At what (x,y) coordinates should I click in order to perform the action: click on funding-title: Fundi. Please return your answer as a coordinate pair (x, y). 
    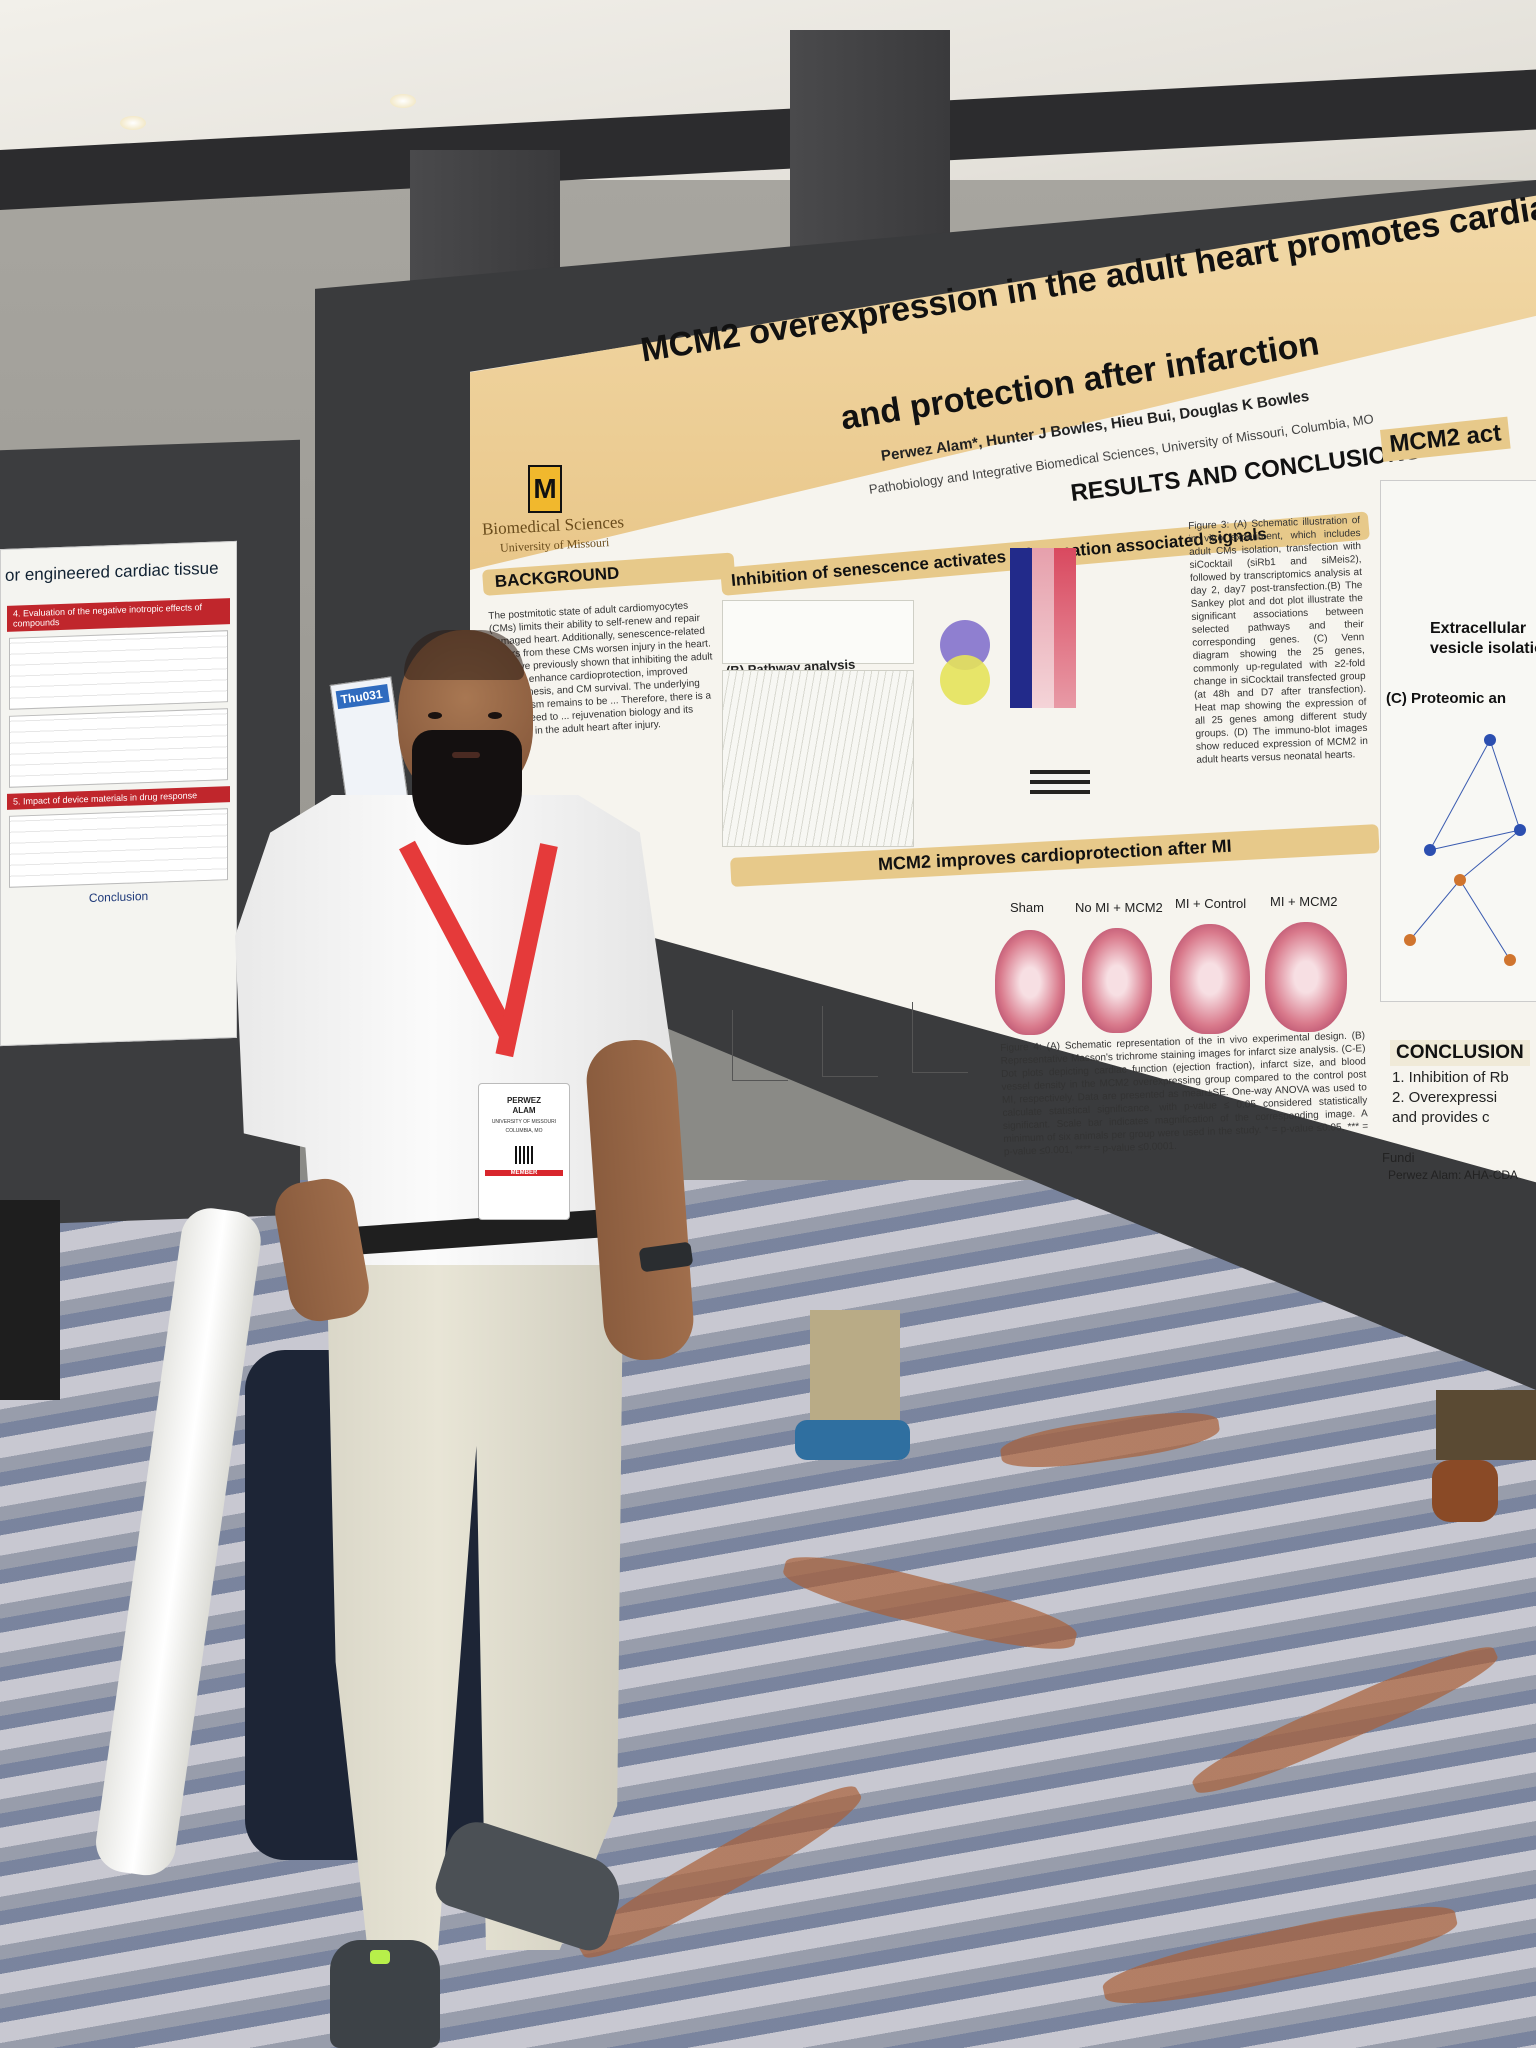
    Looking at the image, I should click on (1398, 1157).